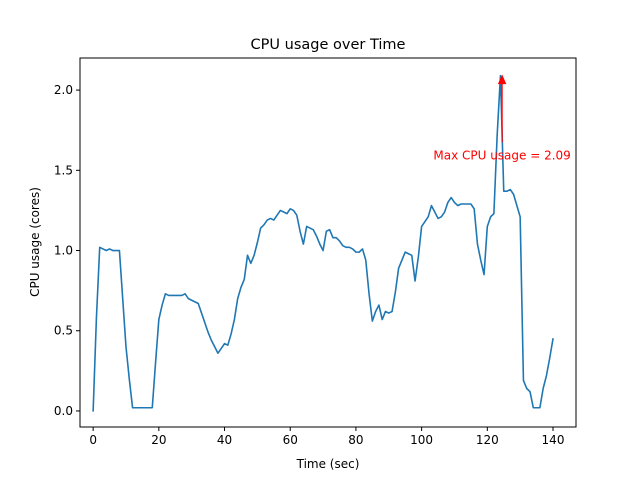 The width and height of the screenshot is (640, 484). Describe the element at coordinates (355, 440) in the screenshot. I see `x-tick-label: 80` at that location.